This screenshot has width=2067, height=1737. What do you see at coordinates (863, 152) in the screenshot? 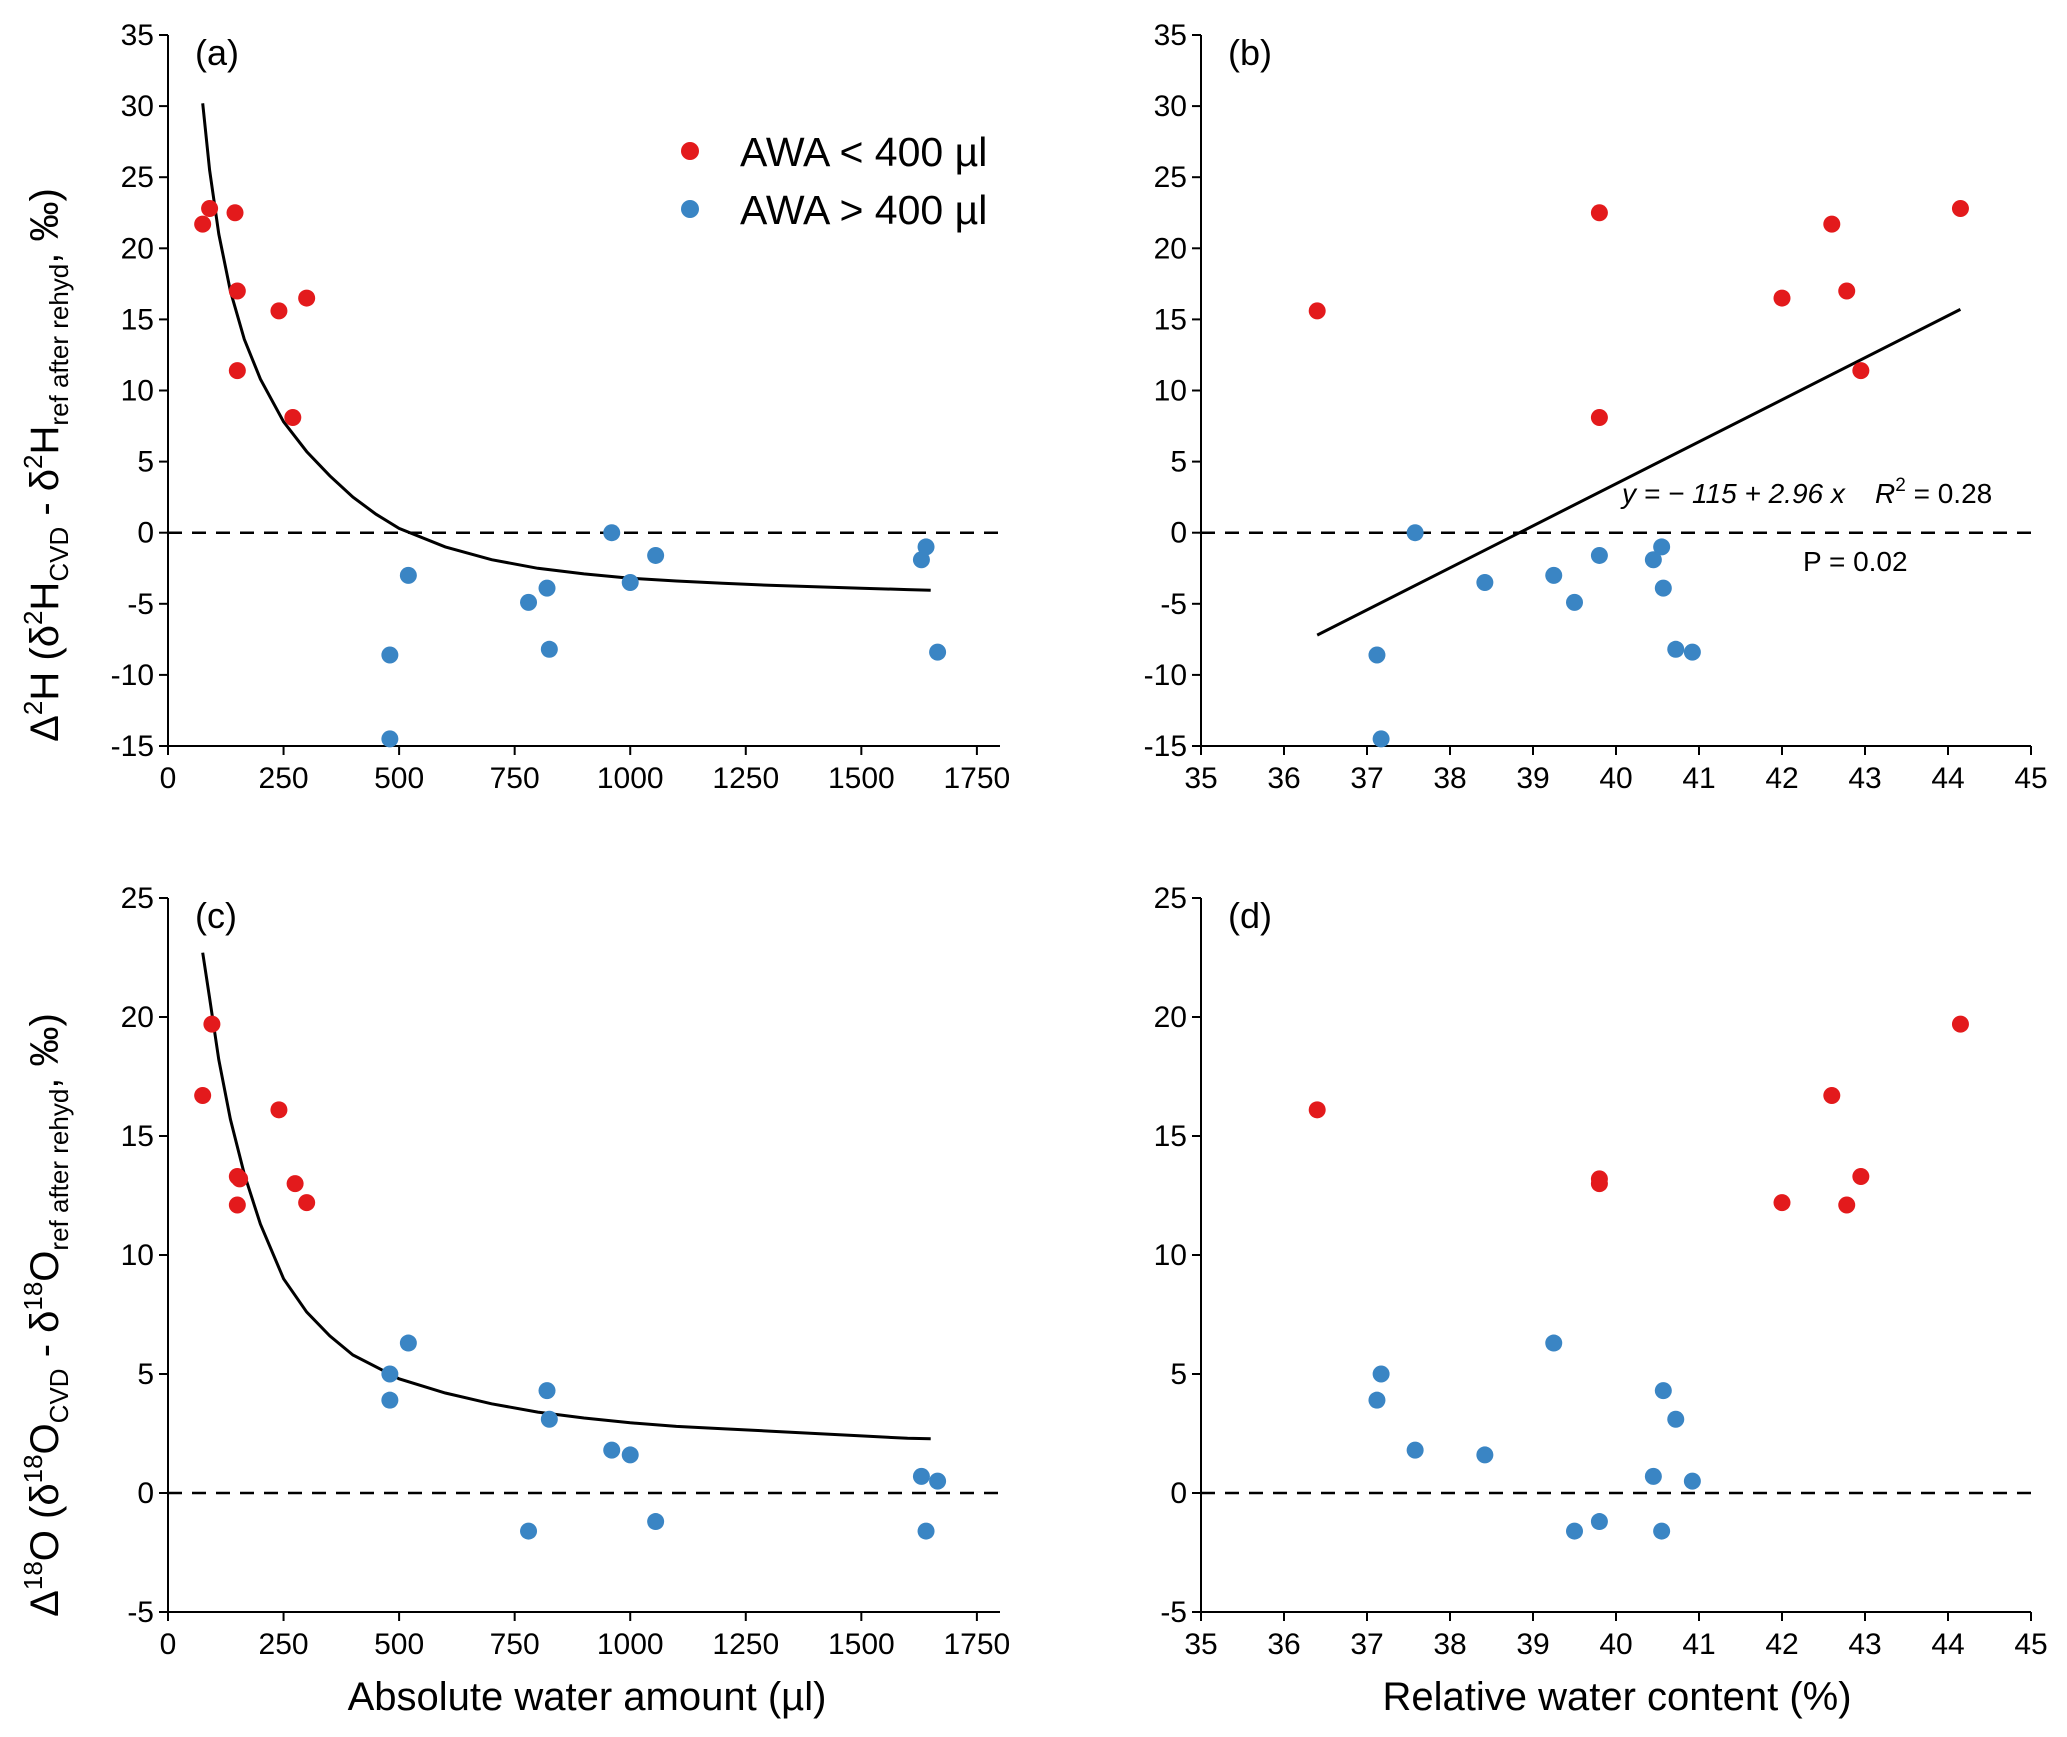
I see `legend-red-label: AWA < 400 µl` at bounding box center [863, 152].